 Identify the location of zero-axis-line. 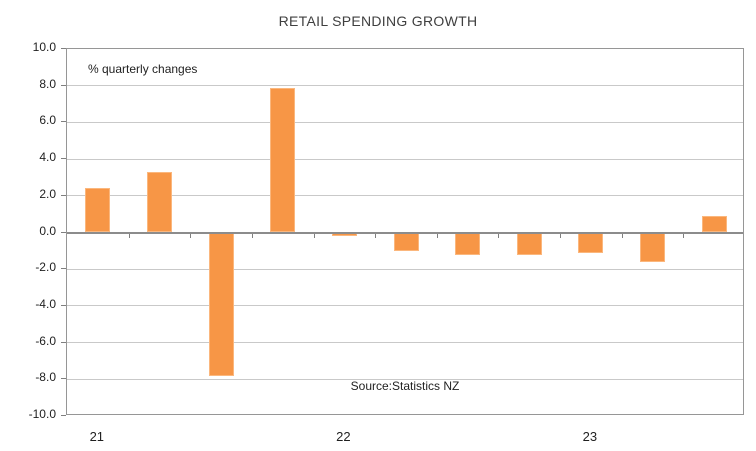
(405, 232).